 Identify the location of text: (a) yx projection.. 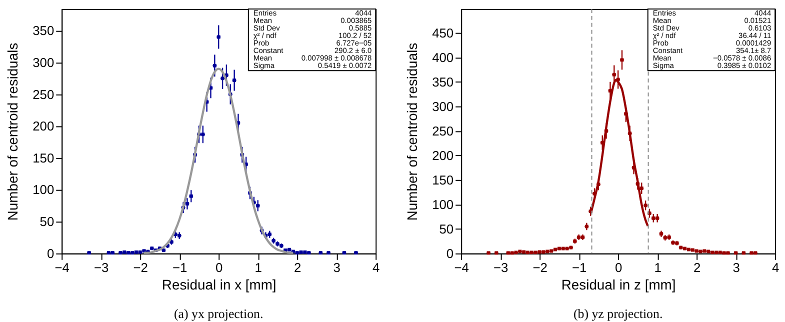
(219, 314).